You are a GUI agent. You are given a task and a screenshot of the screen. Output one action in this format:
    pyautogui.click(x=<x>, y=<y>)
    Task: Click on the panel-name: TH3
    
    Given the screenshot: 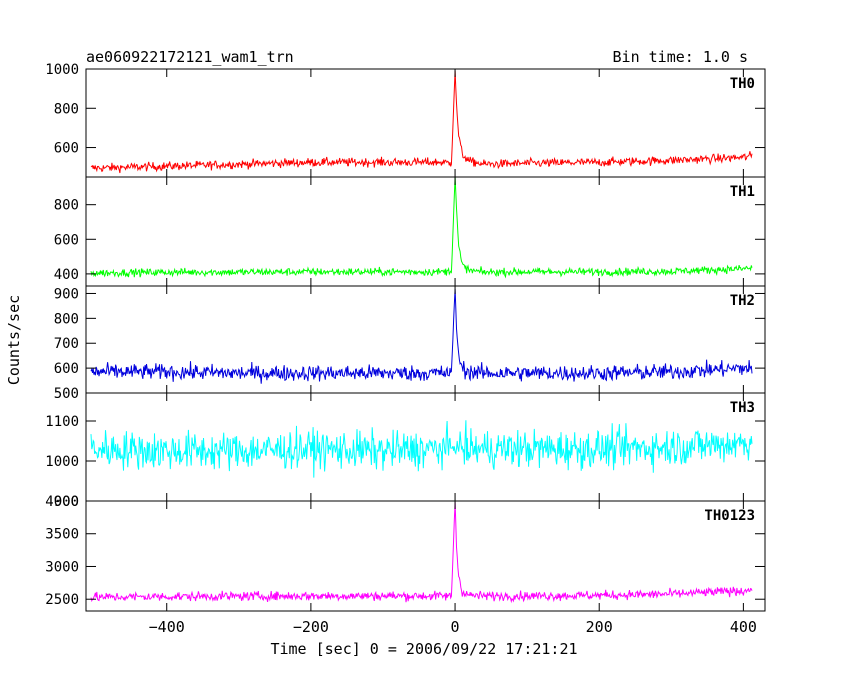 What is the action you would take?
    pyautogui.click(x=742, y=408)
    